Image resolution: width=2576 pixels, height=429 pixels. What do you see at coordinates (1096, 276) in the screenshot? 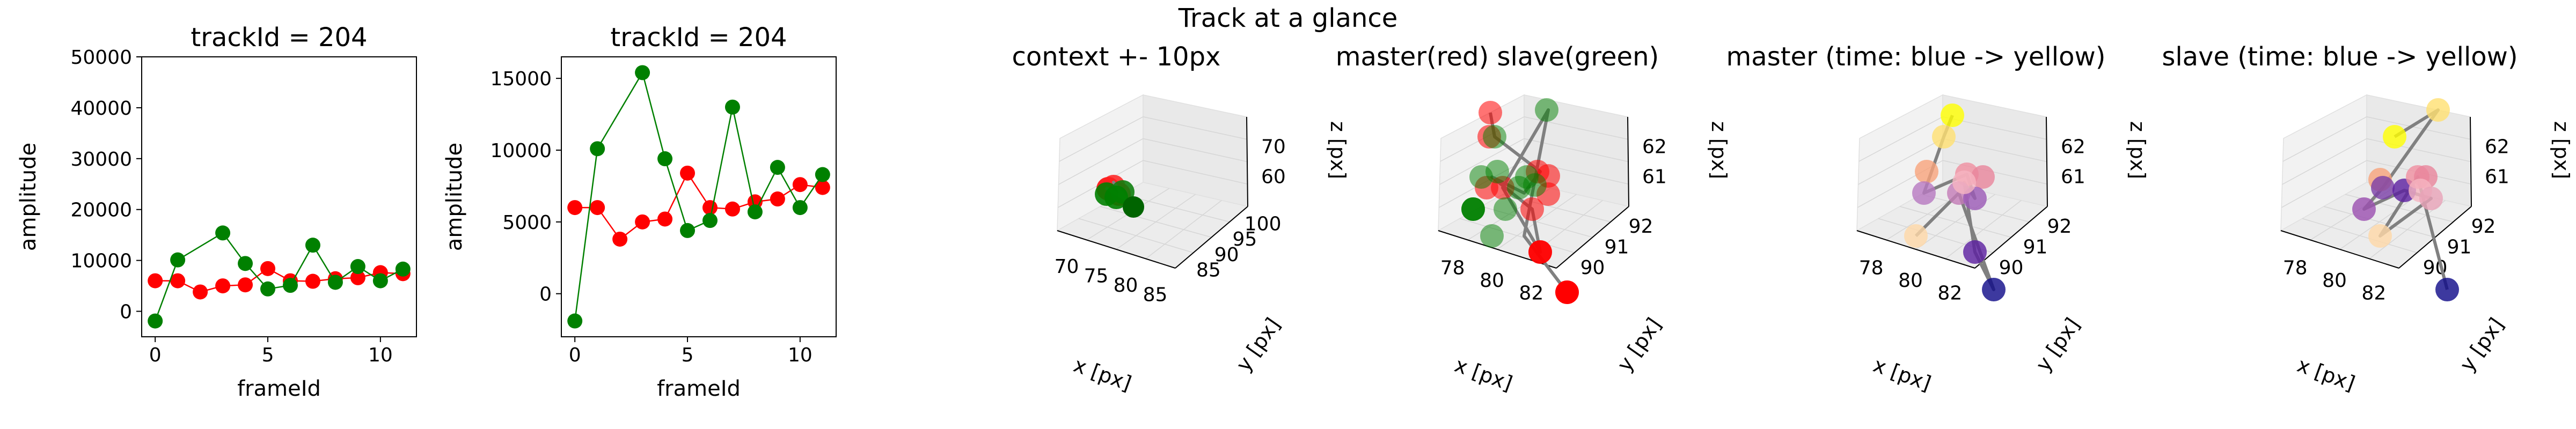
I see `x-tick-label: 75` at bounding box center [1096, 276].